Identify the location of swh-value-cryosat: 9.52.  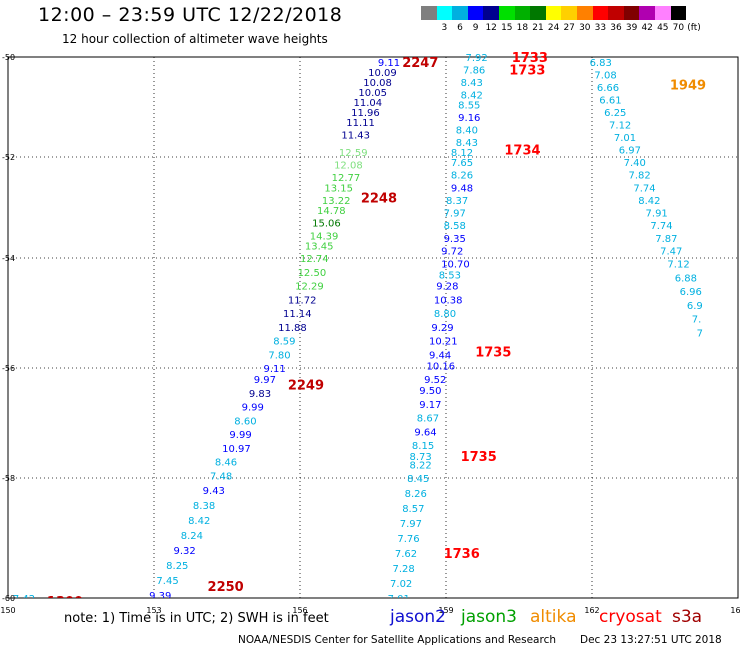
(435, 380).